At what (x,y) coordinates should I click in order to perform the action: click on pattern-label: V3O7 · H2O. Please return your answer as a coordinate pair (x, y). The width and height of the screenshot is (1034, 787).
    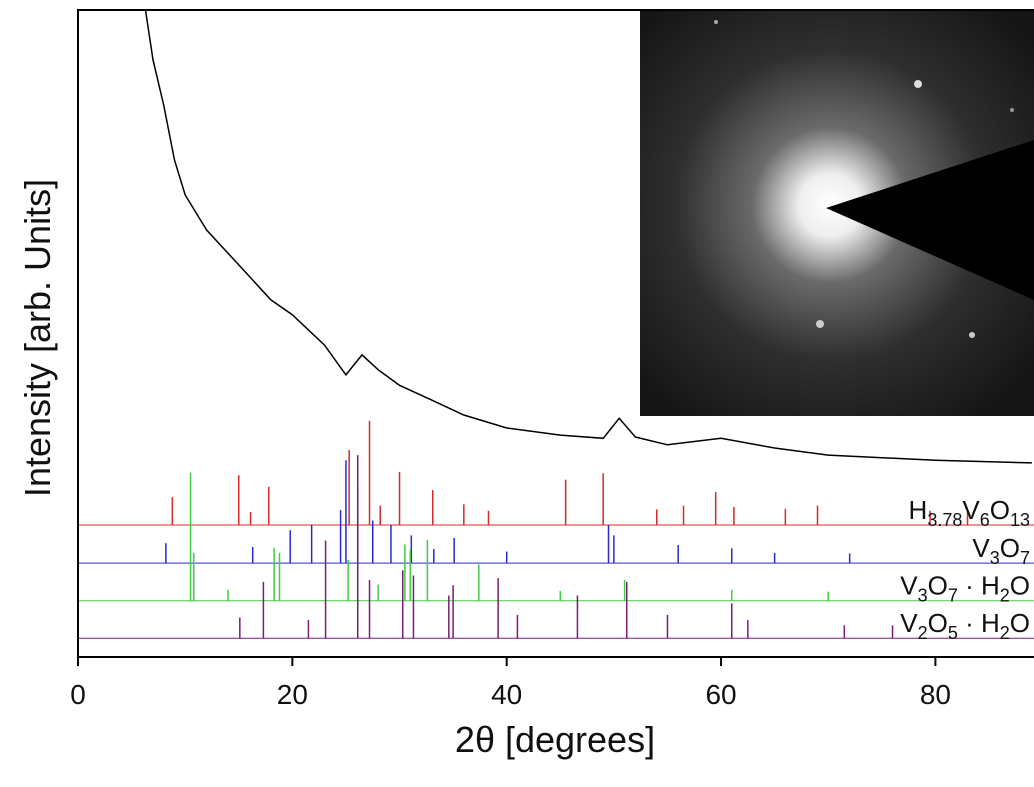
    Looking at the image, I should click on (965, 588).